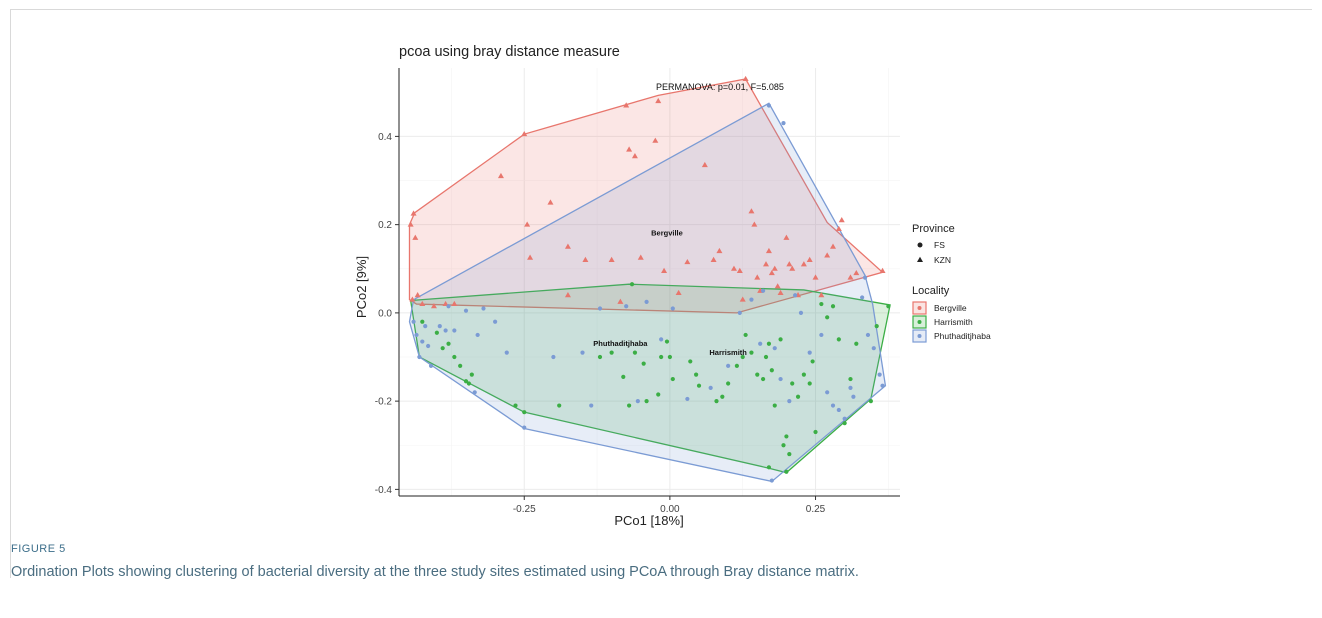 This screenshot has width=1322, height=618. I want to click on x-tick-label: -0.25, so click(524, 509).